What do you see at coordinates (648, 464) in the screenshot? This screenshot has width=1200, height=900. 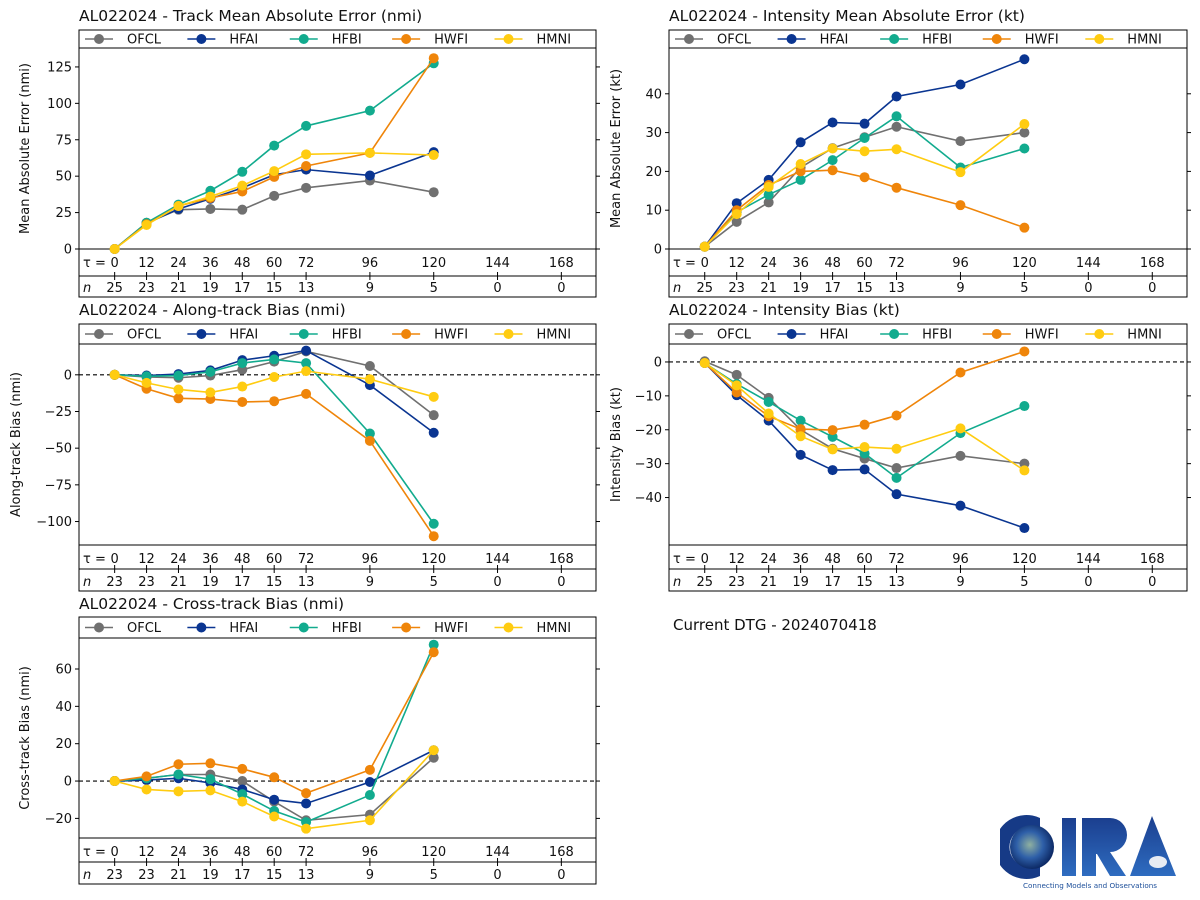 I see `y-tick-label: −30` at bounding box center [648, 464].